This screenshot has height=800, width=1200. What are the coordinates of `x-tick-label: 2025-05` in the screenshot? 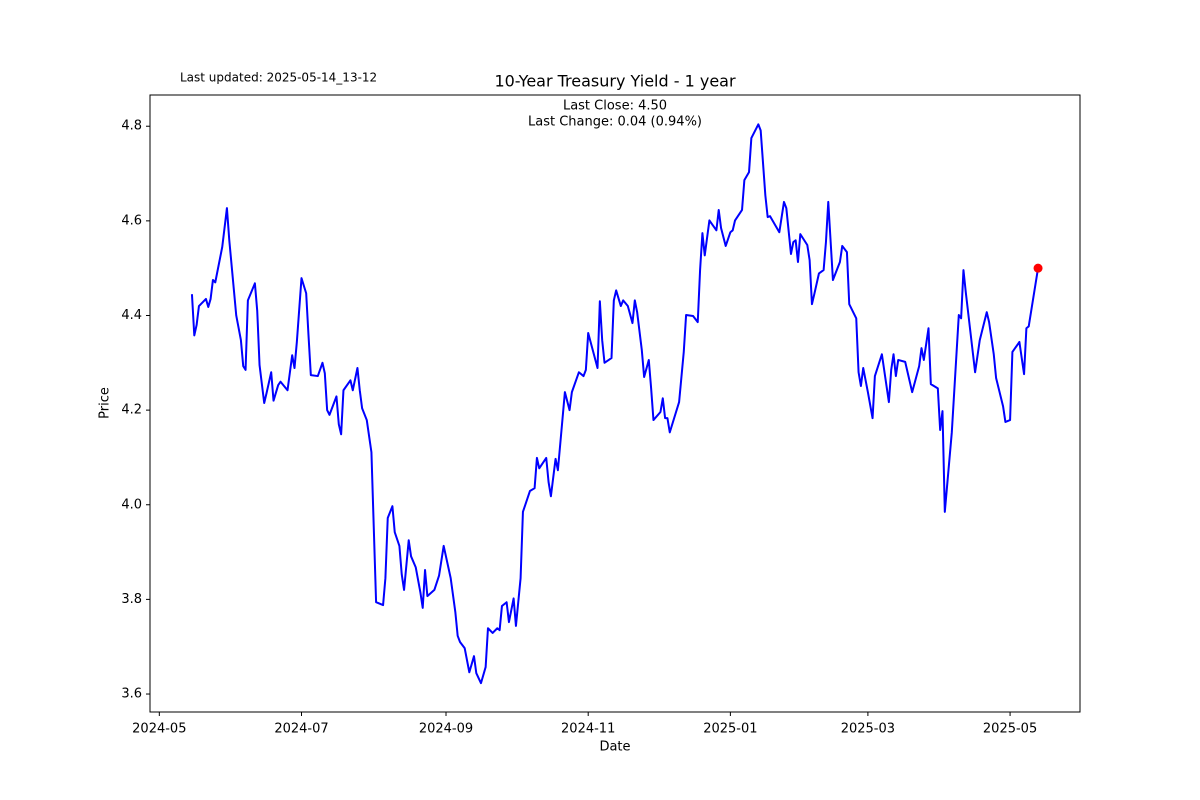 It's located at (1010, 729).